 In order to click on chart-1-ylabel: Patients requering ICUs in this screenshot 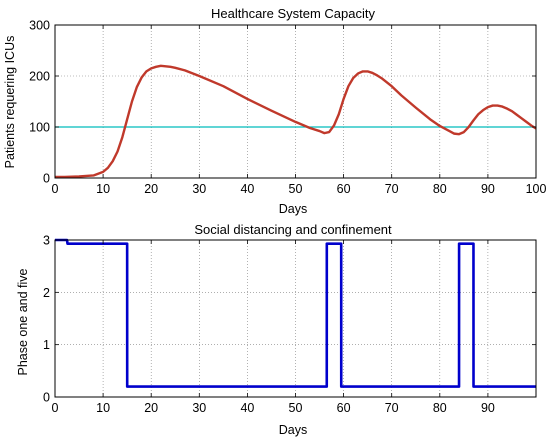, I will do `click(10, 102)`.